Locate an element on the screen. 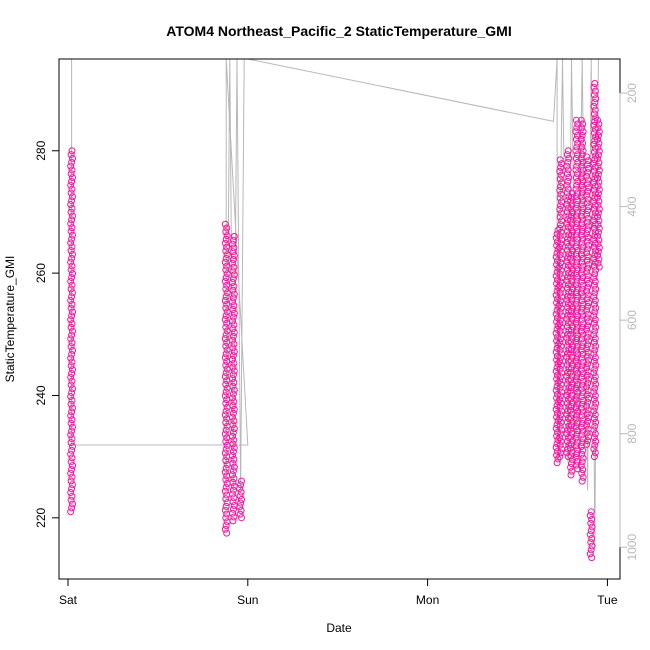 This screenshot has width=650, height=650. x-axis: Sat Sun Mon Tue is located at coordinates (338, 592).